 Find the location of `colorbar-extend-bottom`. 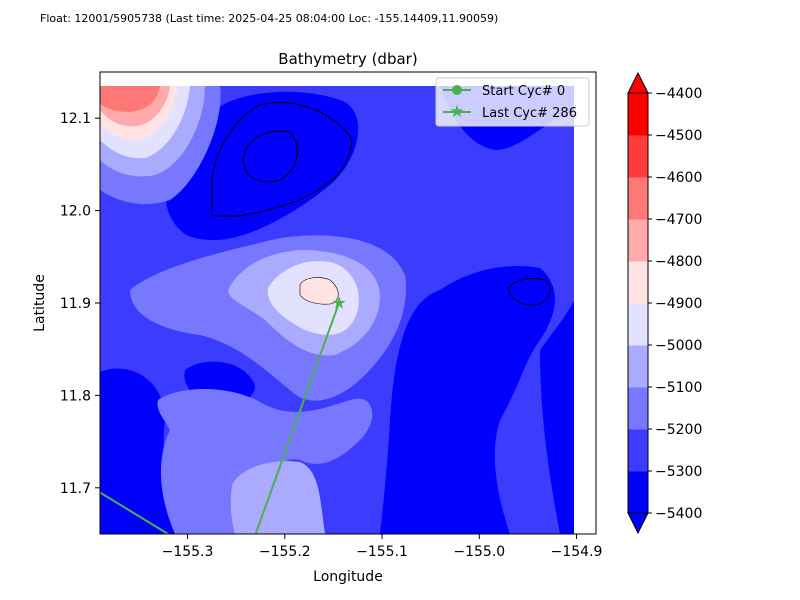

colorbar-extend-bottom is located at coordinates (638, 523).